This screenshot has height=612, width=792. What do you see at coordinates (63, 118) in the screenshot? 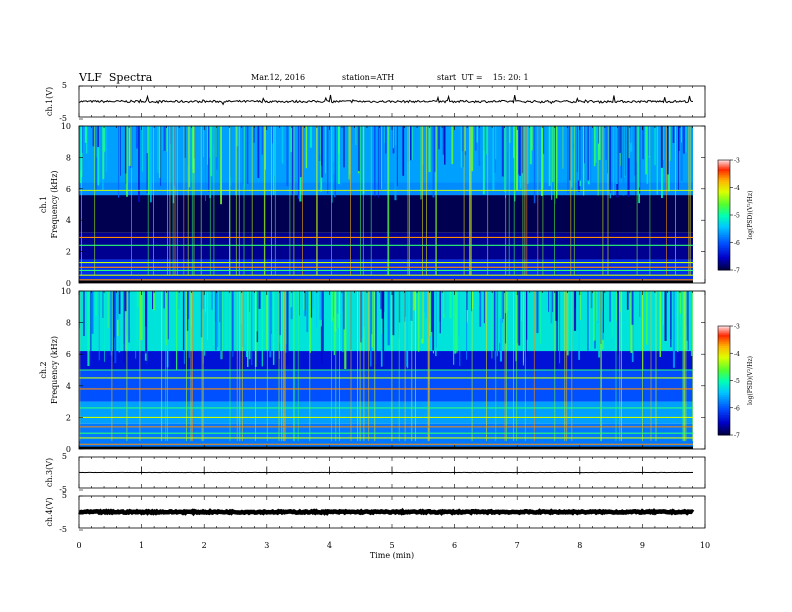
I see `y-tick-label: -5` at bounding box center [63, 118].